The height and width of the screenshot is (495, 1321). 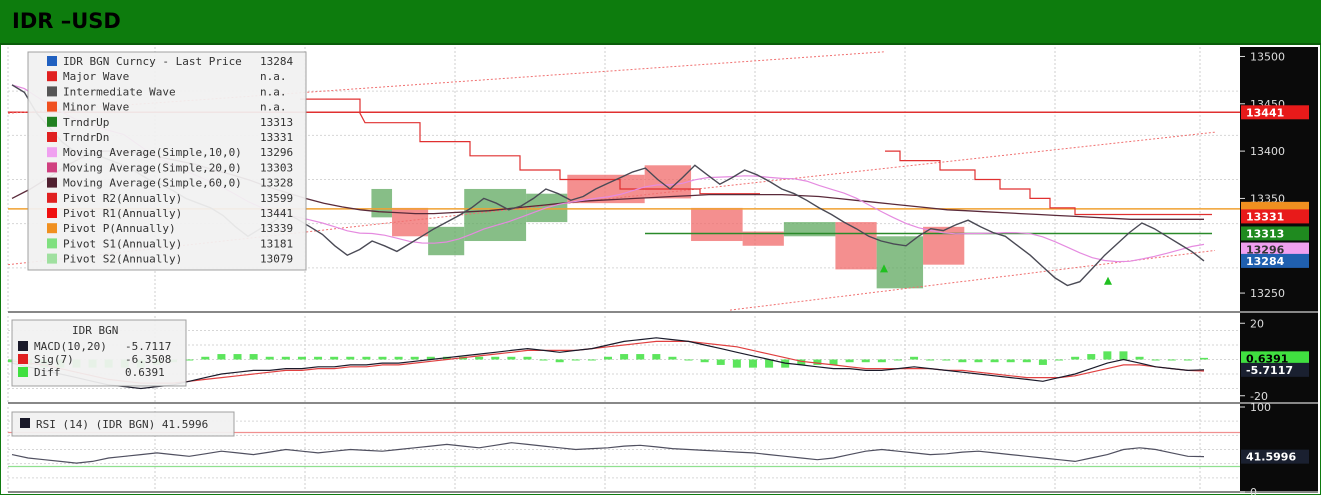 I want to click on legend-label: Pivot R1(Annually), so click(x=122, y=213).